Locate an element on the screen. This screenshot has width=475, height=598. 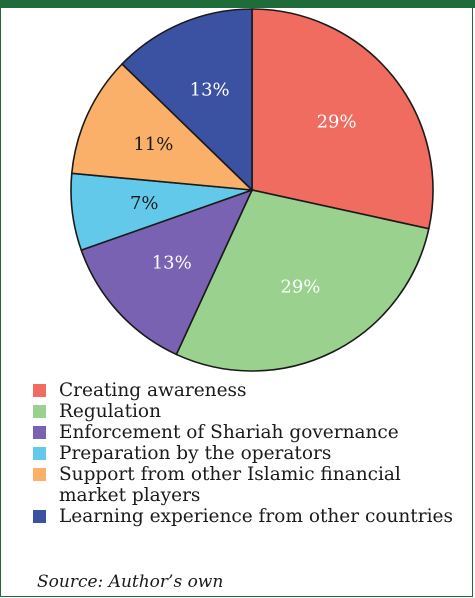
legend-label: Regulation is located at coordinates (110, 411).